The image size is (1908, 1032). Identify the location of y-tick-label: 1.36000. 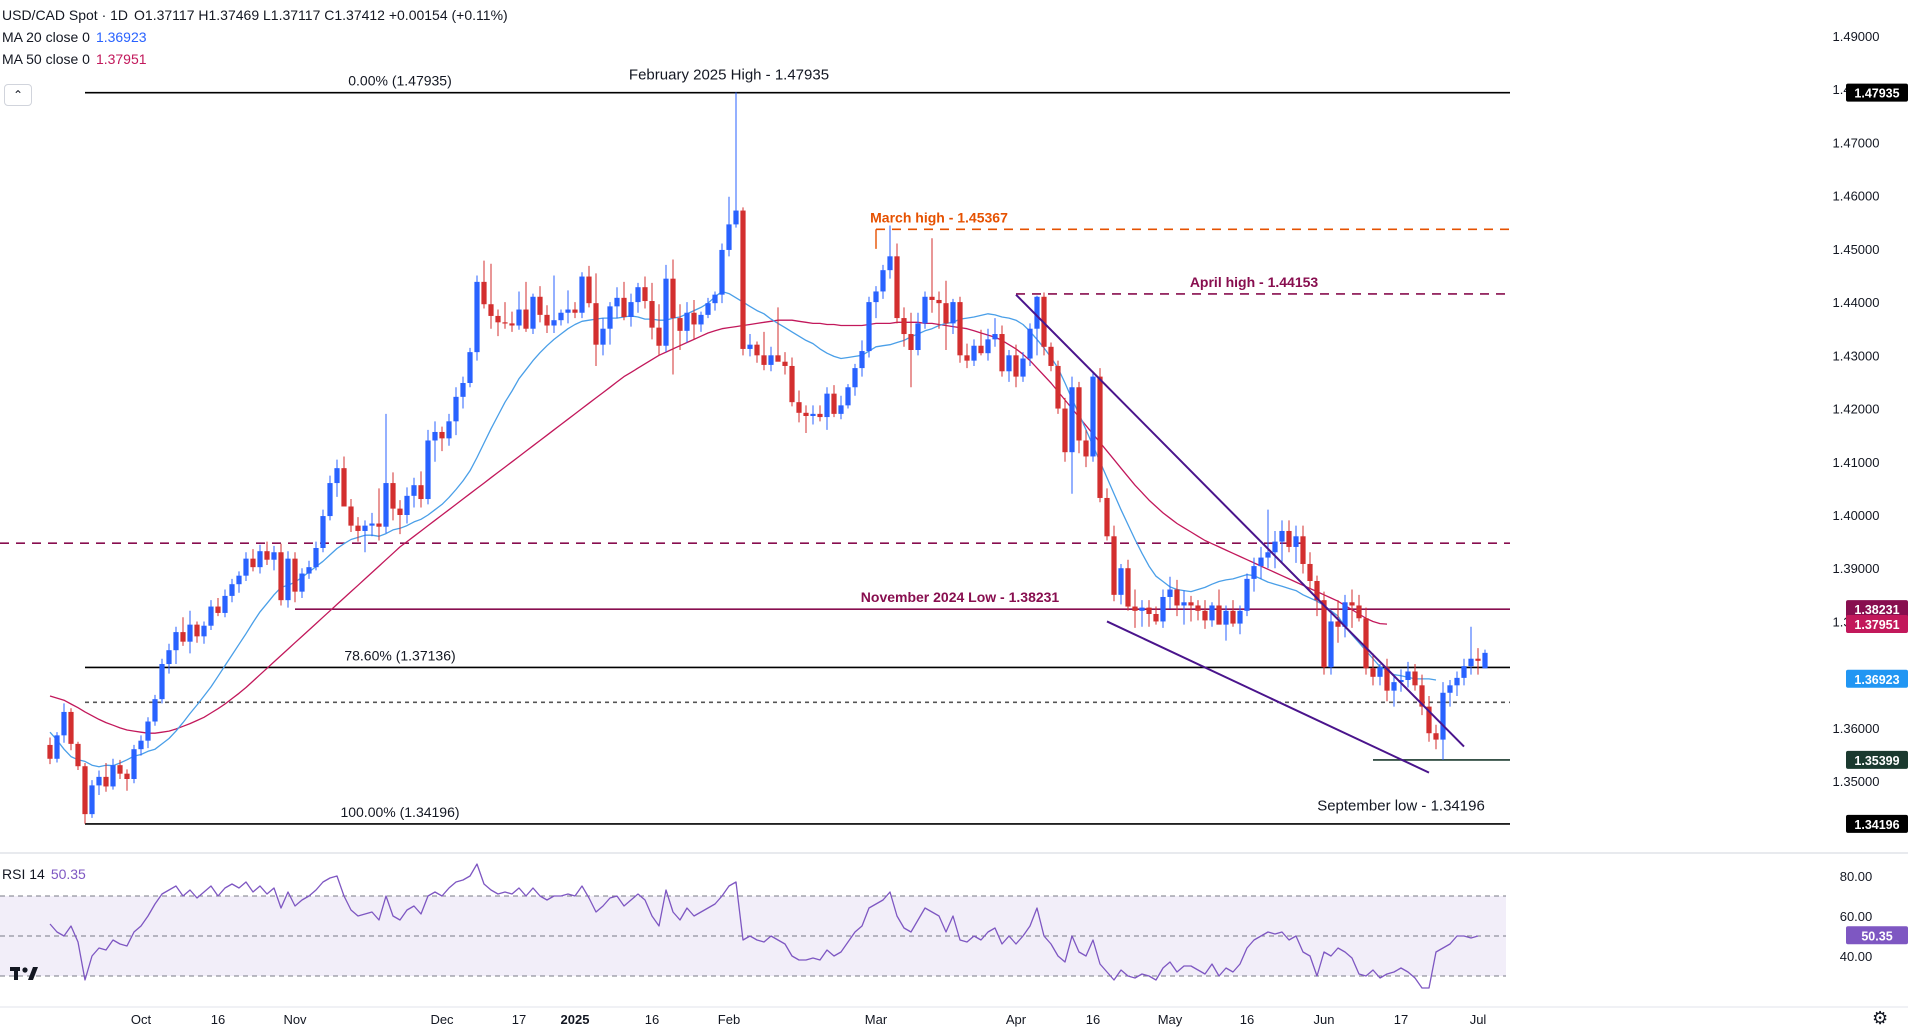
(1856, 728).